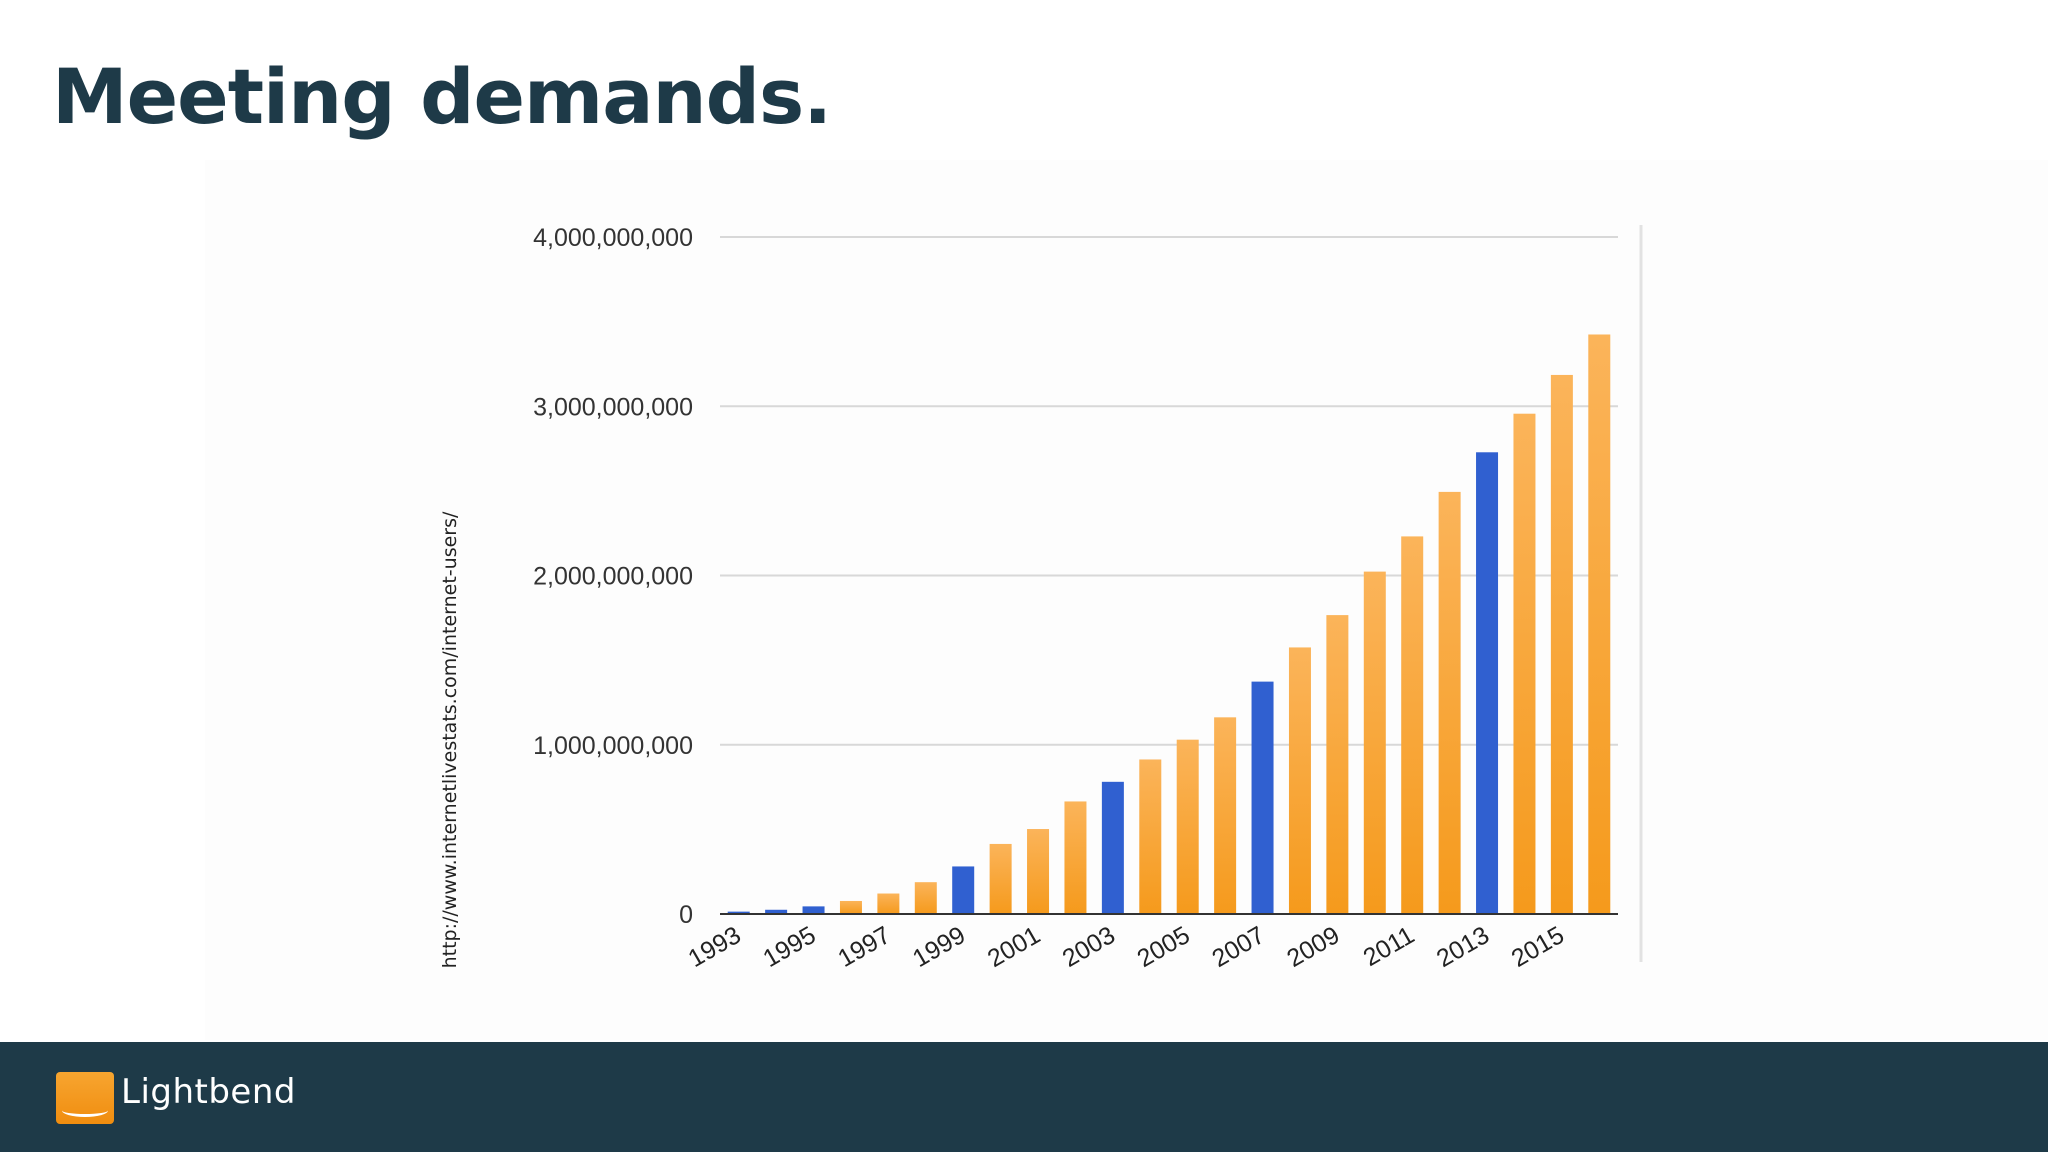 This screenshot has height=1152, width=2048. Describe the element at coordinates (1038, 871) in the screenshot. I see `bar-2001` at that location.